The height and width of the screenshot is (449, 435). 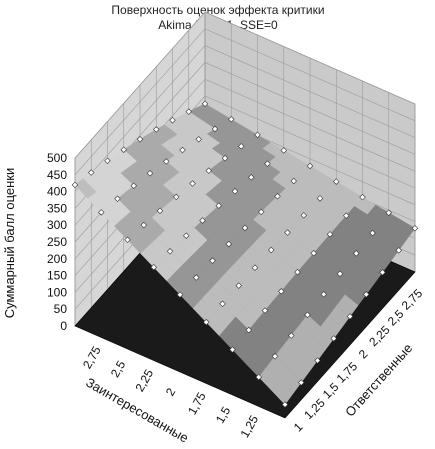 I want to click on z-tick-label: 100, so click(x=57, y=292).